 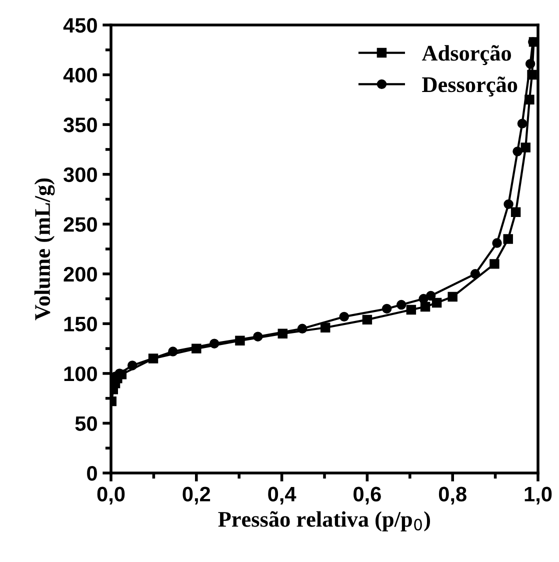 What do you see at coordinates (92, 473) in the screenshot?
I see `y-tick-label: 0` at bounding box center [92, 473].